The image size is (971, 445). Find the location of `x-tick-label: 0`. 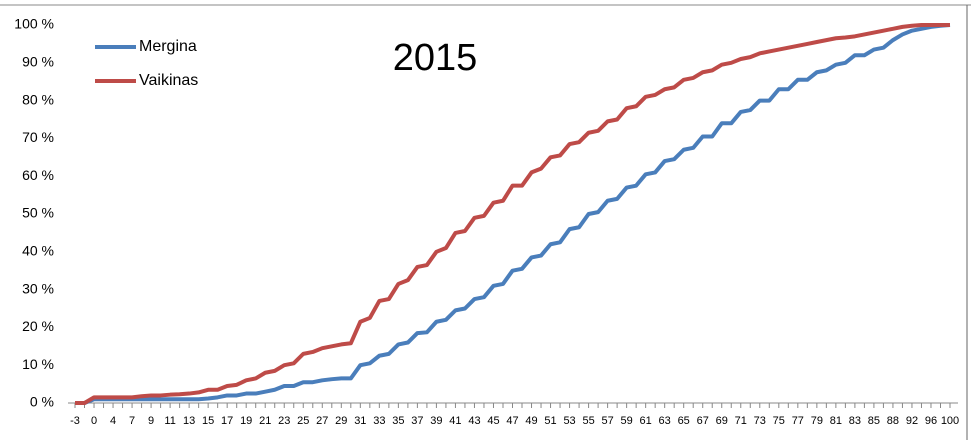

x-tick-label: 0 is located at coordinates (94, 421).